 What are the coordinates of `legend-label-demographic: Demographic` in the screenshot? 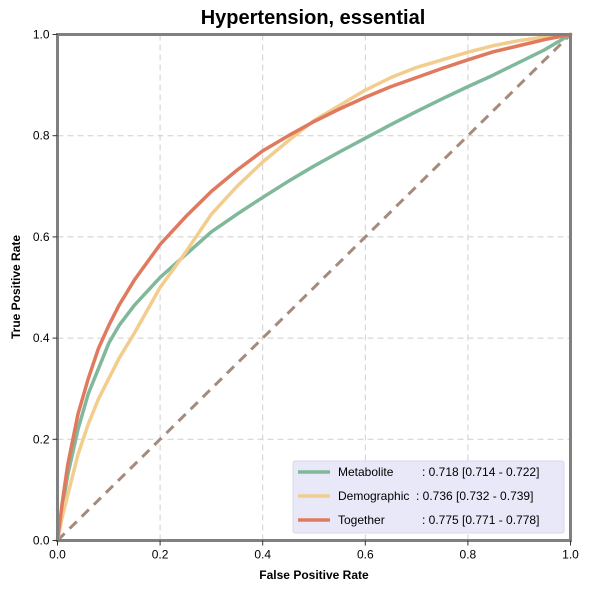 It's located at (373, 496).